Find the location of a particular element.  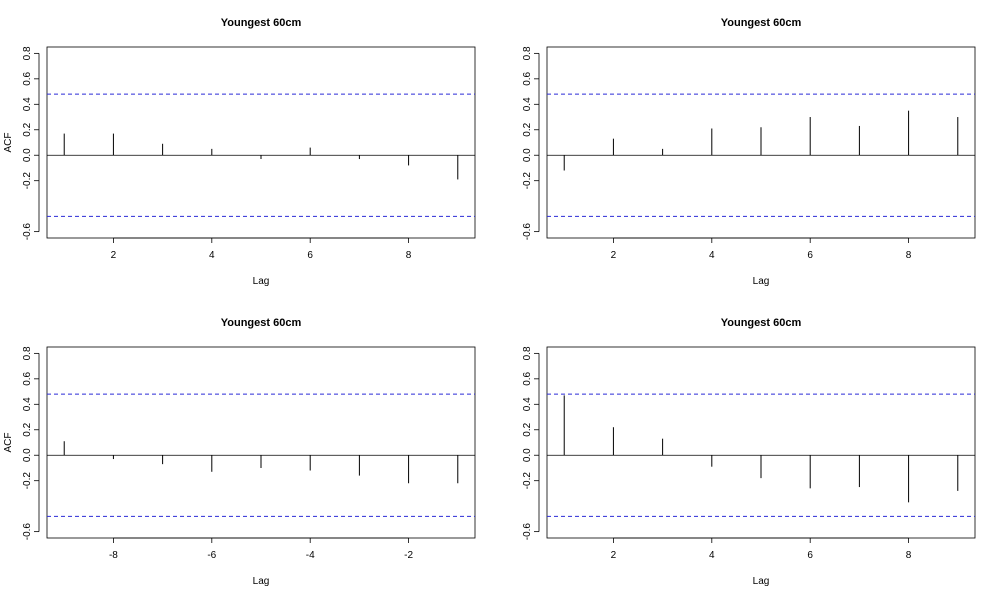

panel-2-x-tick-label: 4 is located at coordinates (712, 255).